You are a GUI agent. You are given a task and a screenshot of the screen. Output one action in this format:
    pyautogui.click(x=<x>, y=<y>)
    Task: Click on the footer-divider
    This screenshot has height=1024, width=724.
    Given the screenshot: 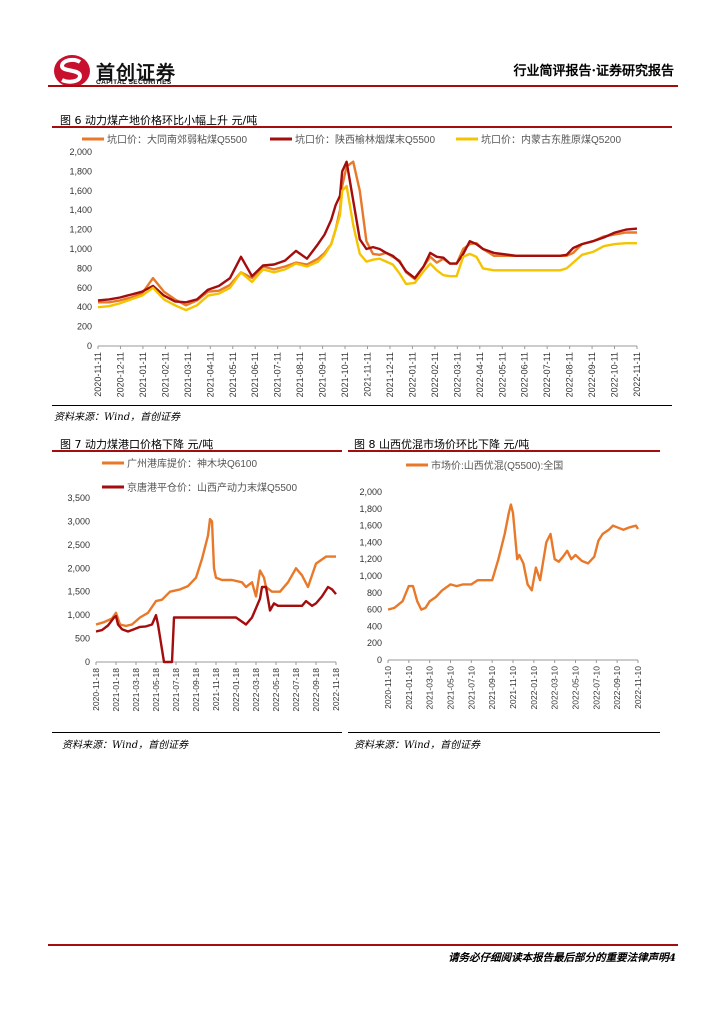 What is the action you would take?
    pyautogui.click(x=363, y=945)
    